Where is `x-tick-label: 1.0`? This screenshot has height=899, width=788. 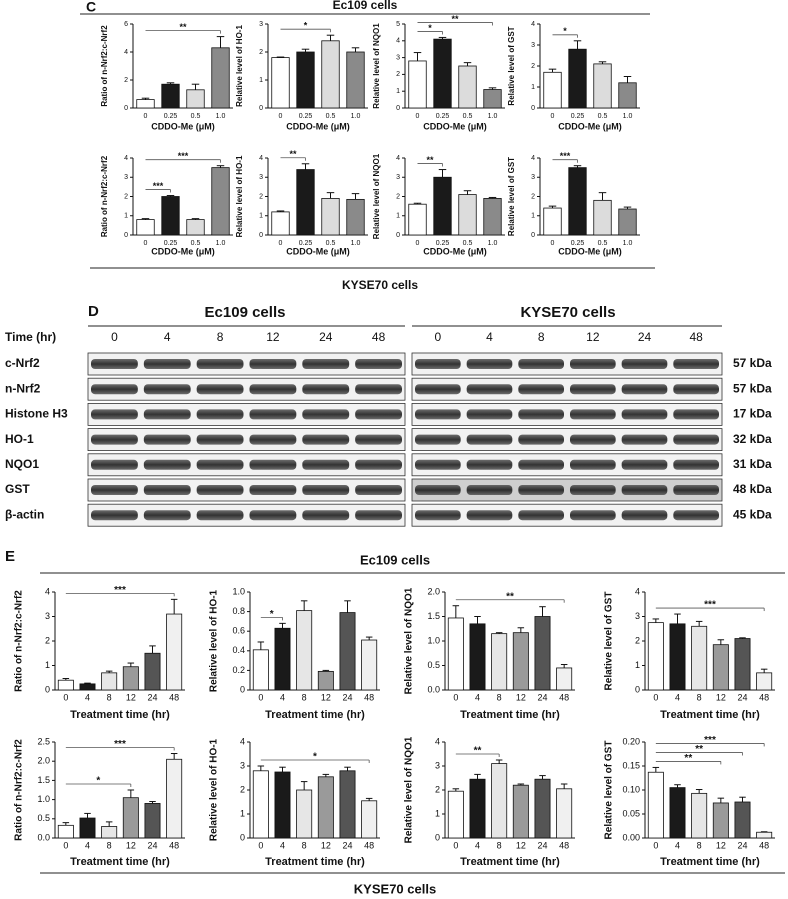 x-tick-label: 1.0 is located at coordinates (628, 243).